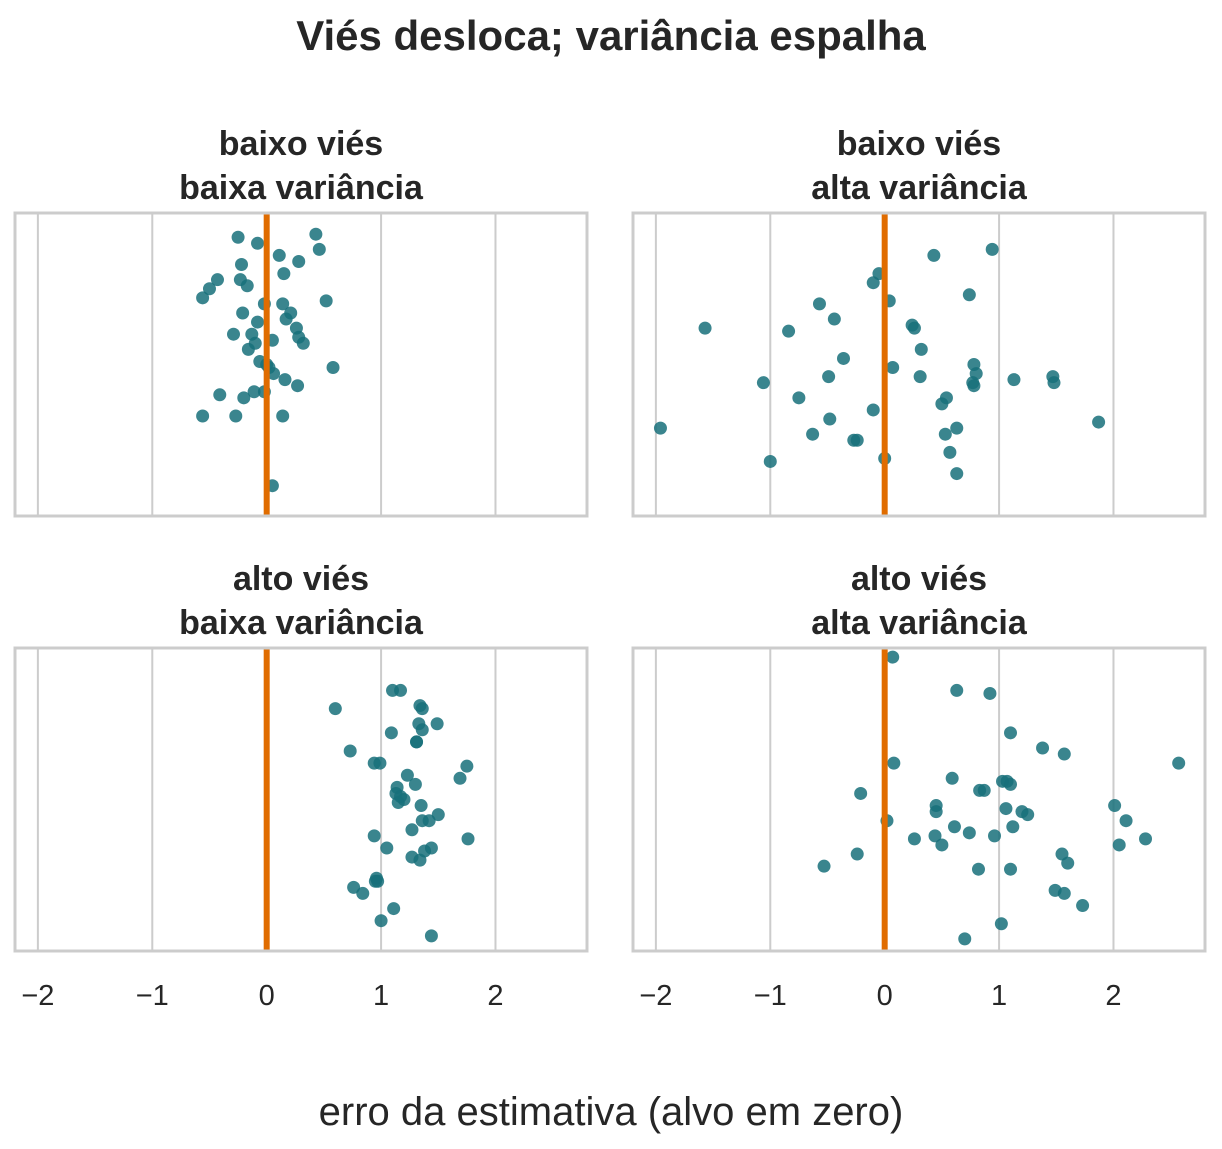 The image size is (1222, 1149). Describe the element at coordinates (611, 35) in the screenshot. I see `chart-title: Viés desloca; variância espalha` at that location.